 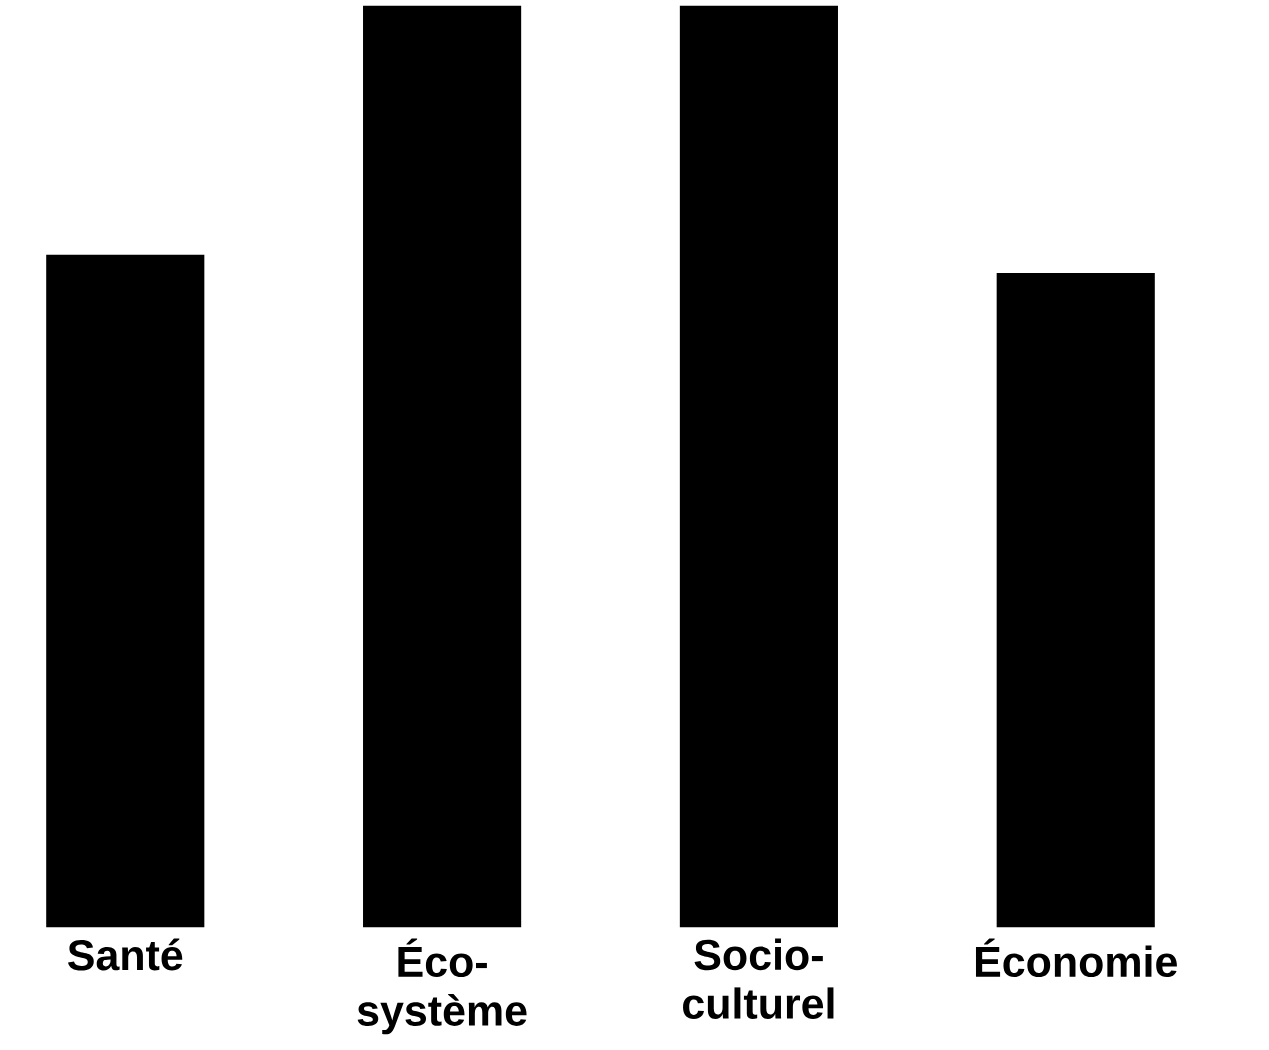 I want to click on x-tick-label: Économie, so click(x=1076, y=957).